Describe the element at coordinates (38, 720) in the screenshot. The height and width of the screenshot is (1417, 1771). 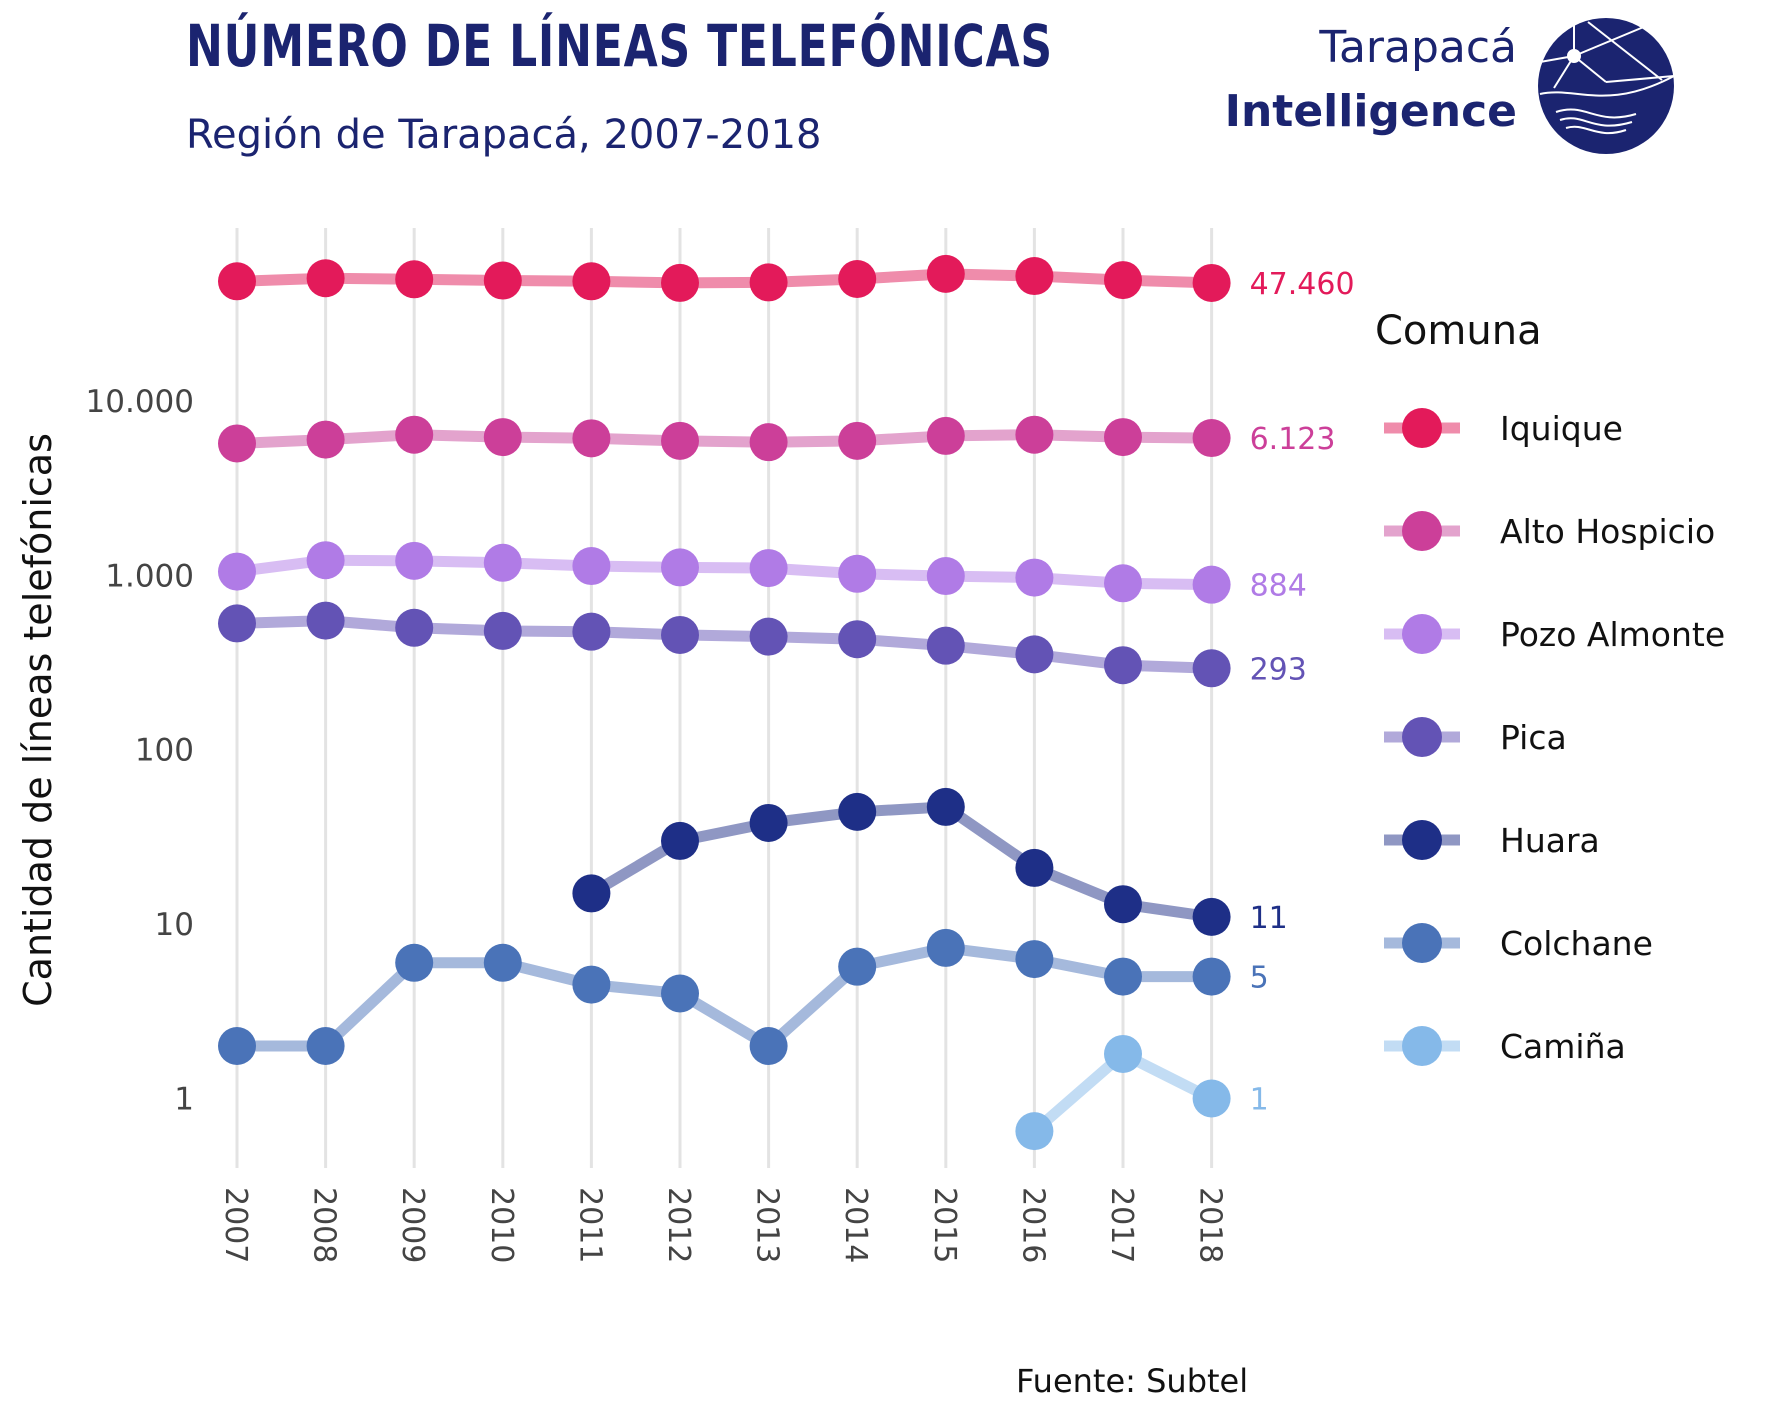
I see `y-axis-label: Cantidad de líneas telefónicas` at that location.